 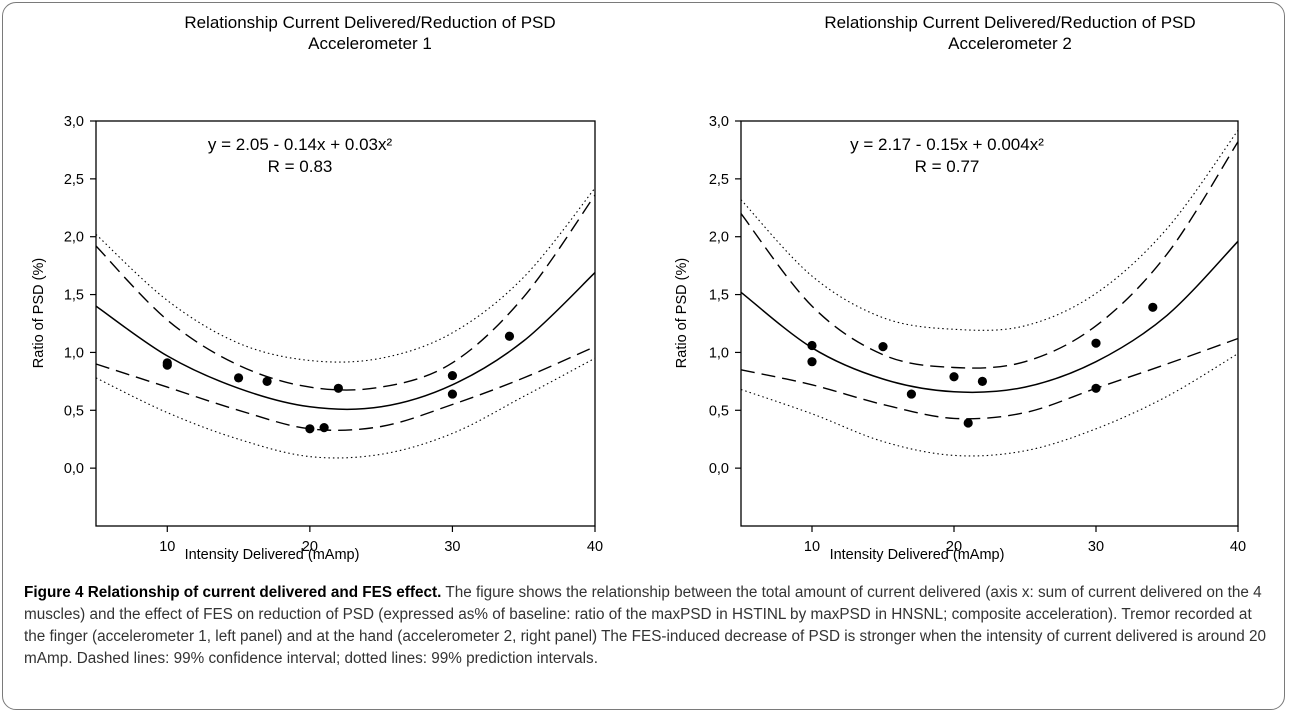 I want to click on panel-2-prediction-interval-upper, so click(x=989, y=230).